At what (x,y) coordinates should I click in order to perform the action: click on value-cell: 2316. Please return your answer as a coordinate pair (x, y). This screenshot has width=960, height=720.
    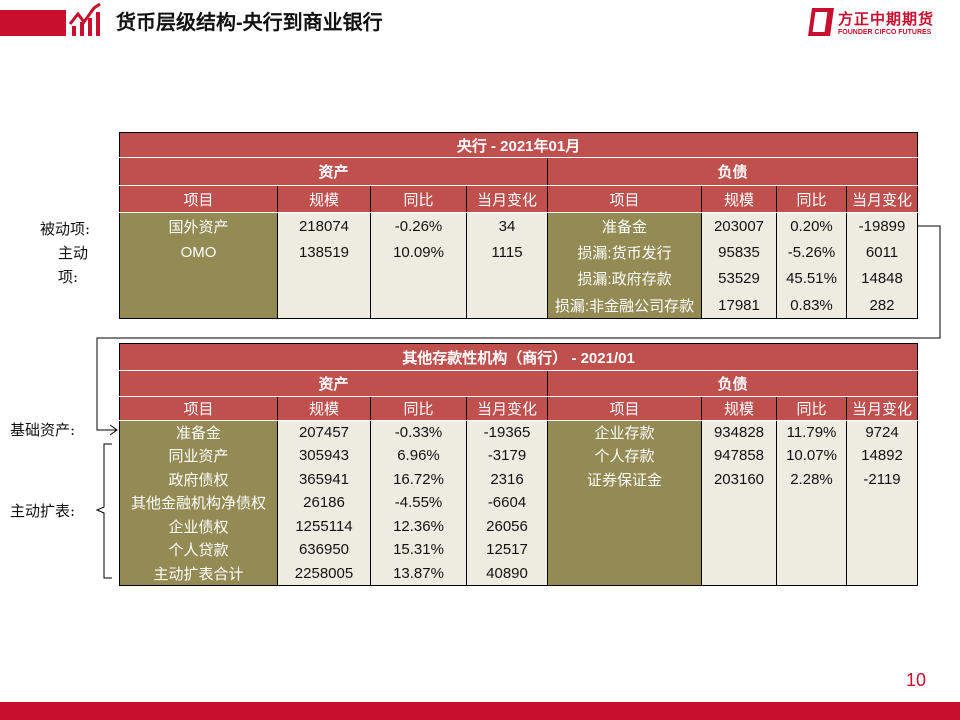
    Looking at the image, I should click on (507, 479).